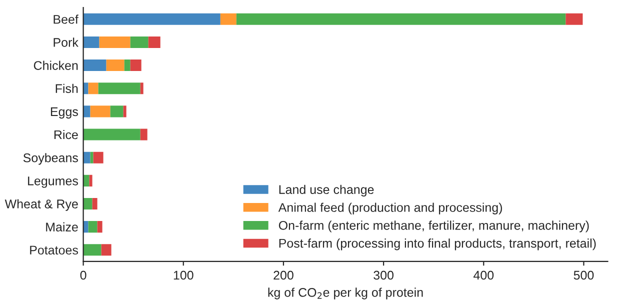  I want to click on x-tick-label: 100, so click(184, 275).